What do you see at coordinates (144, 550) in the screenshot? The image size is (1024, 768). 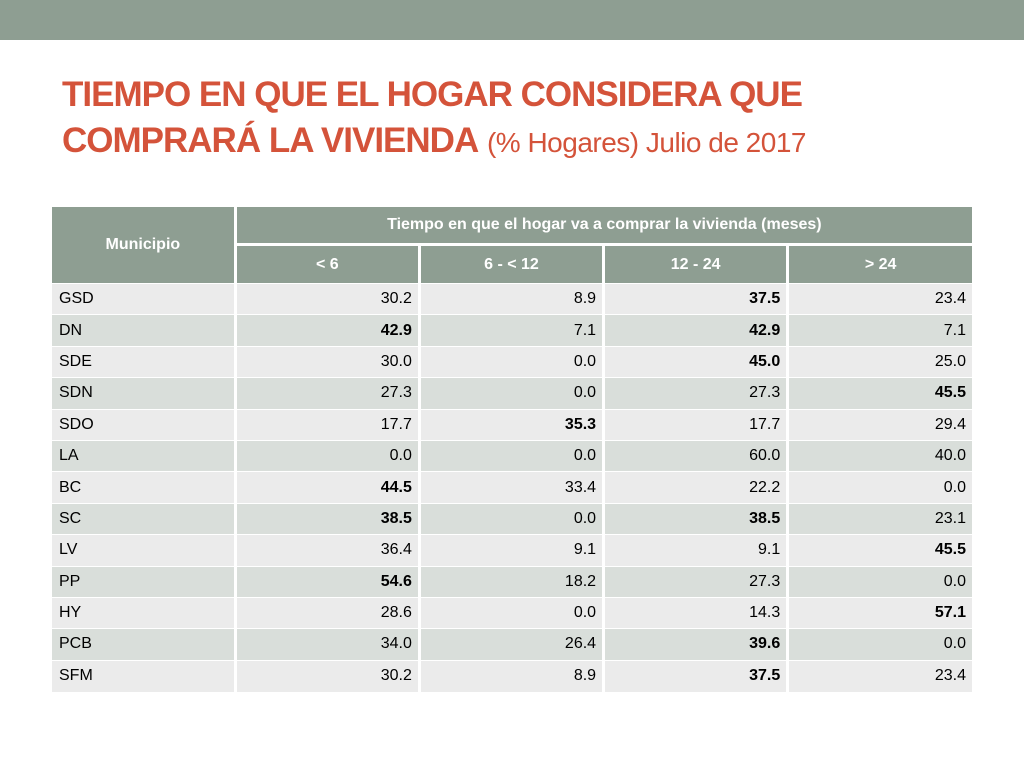 I see `cell-municipio: LV` at bounding box center [144, 550].